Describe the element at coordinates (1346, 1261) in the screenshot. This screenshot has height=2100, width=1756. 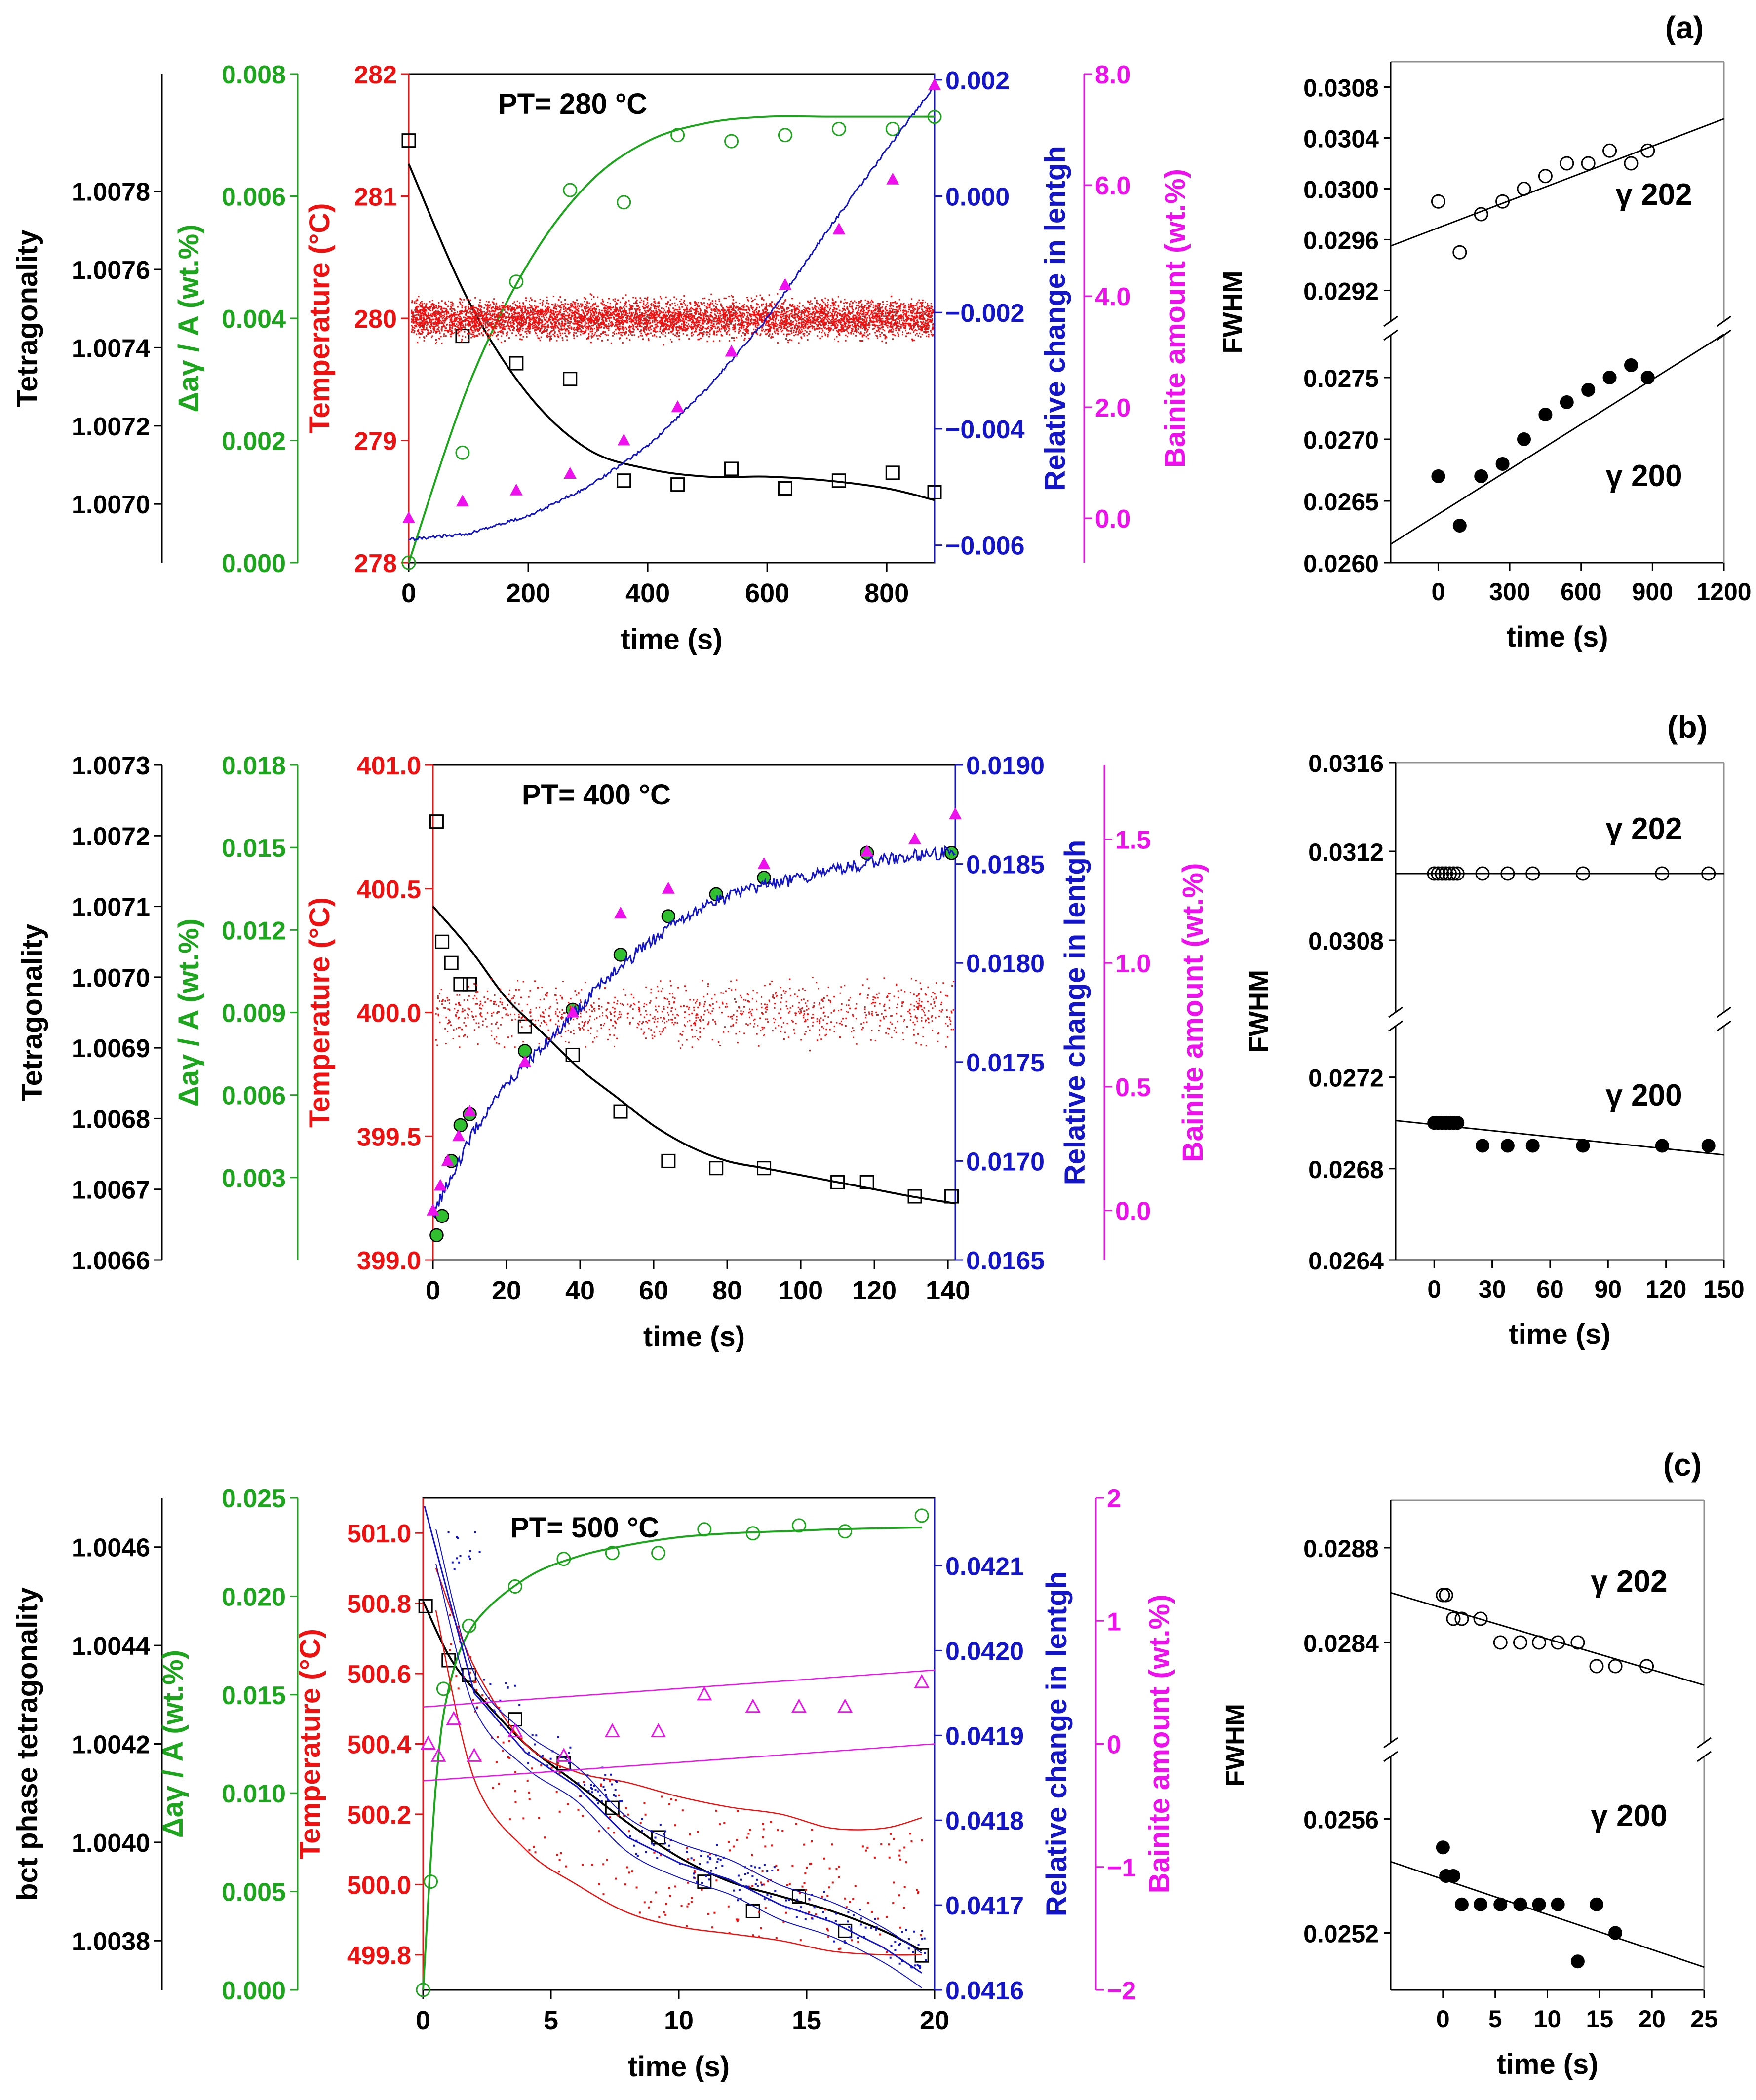
I see `y-tick-label: 0.0264` at that location.